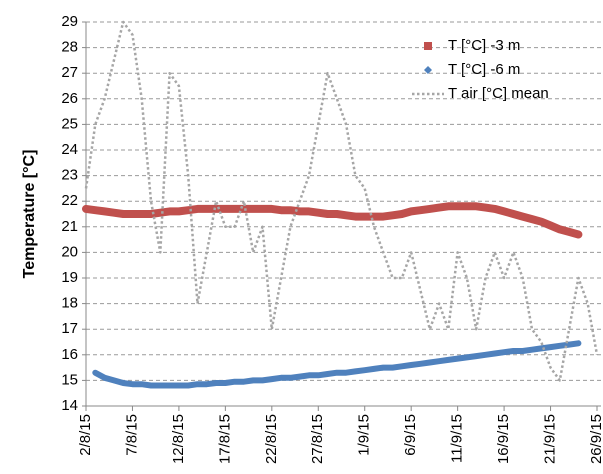 The image size is (603, 474). I want to click on y-tick-label: 20, so click(69, 251).